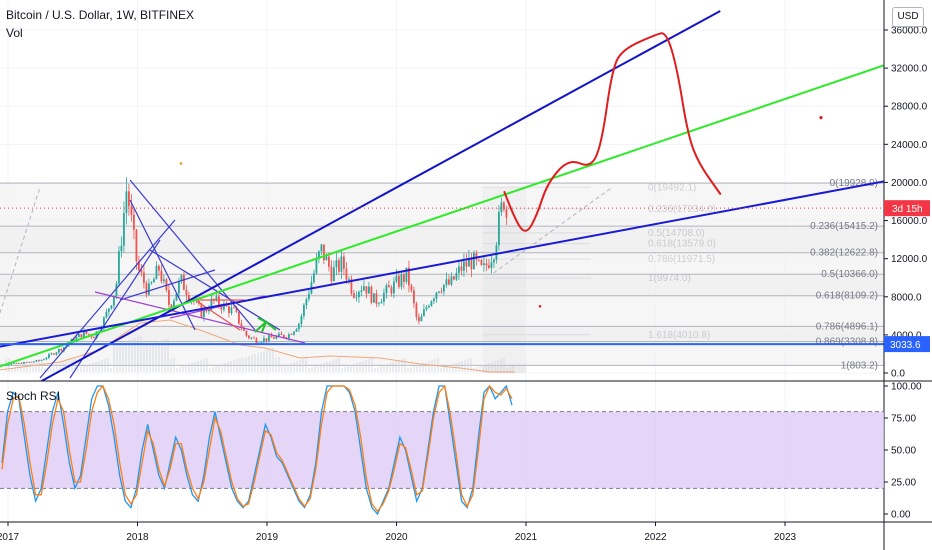 The image size is (932, 550). What do you see at coordinates (908, 17) in the screenshot?
I see `currency-button: USD` at bounding box center [908, 17].